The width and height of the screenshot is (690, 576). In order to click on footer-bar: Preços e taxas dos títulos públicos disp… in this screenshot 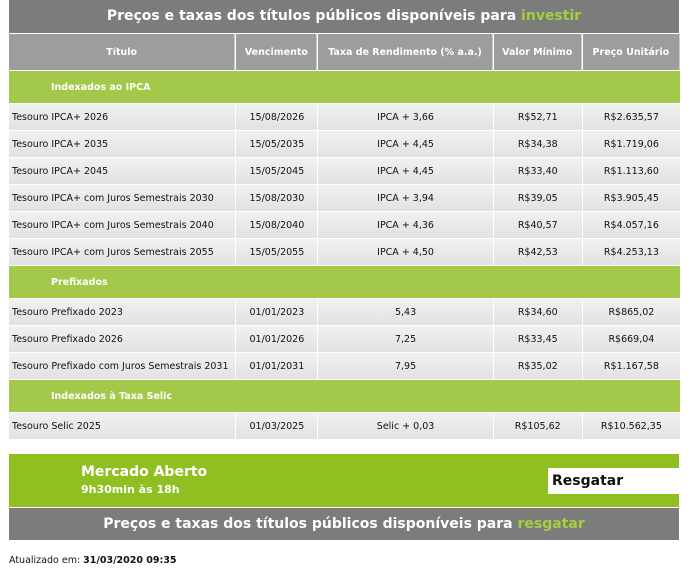, I will do `click(344, 524)`.